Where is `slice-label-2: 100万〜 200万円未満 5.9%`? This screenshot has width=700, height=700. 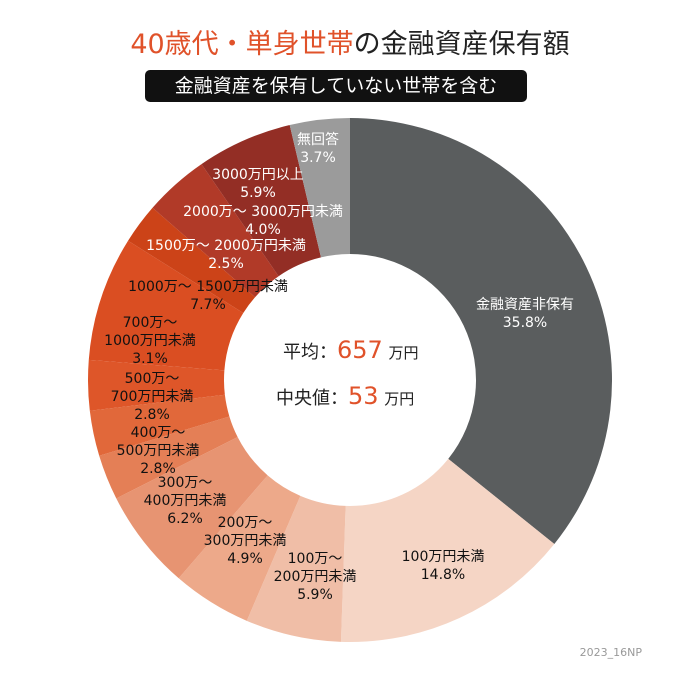
slice-label-2: 100万〜 200万円未満 5.9% is located at coordinates (315, 577).